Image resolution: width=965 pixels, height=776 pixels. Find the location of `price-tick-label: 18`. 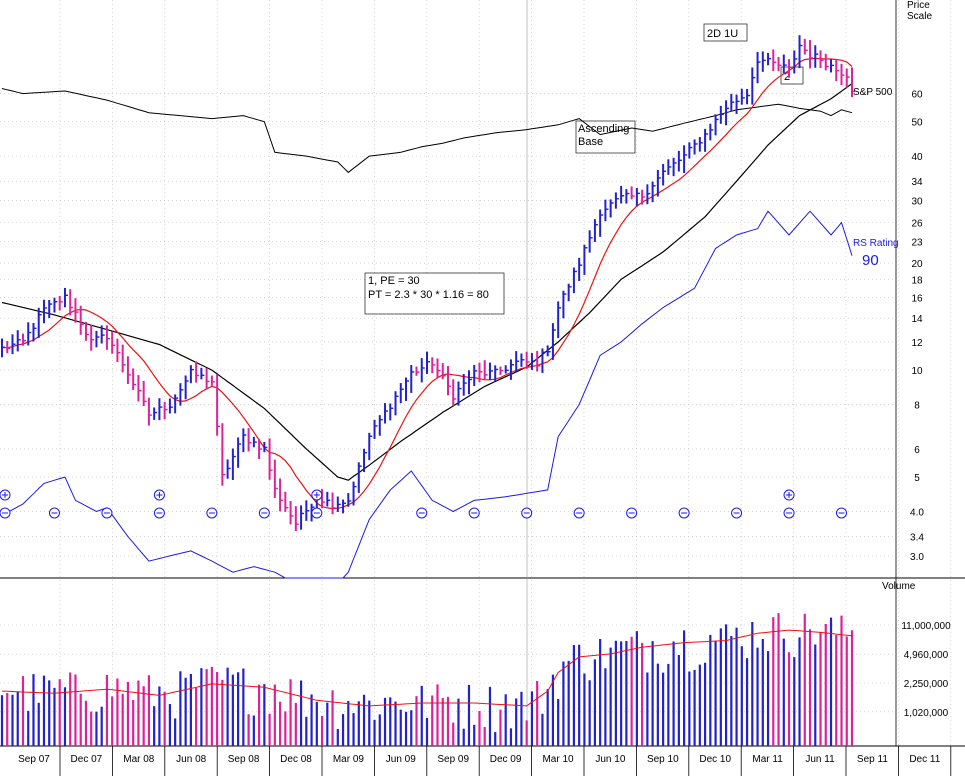

price-tick-label: 18 is located at coordinates (917, 280).